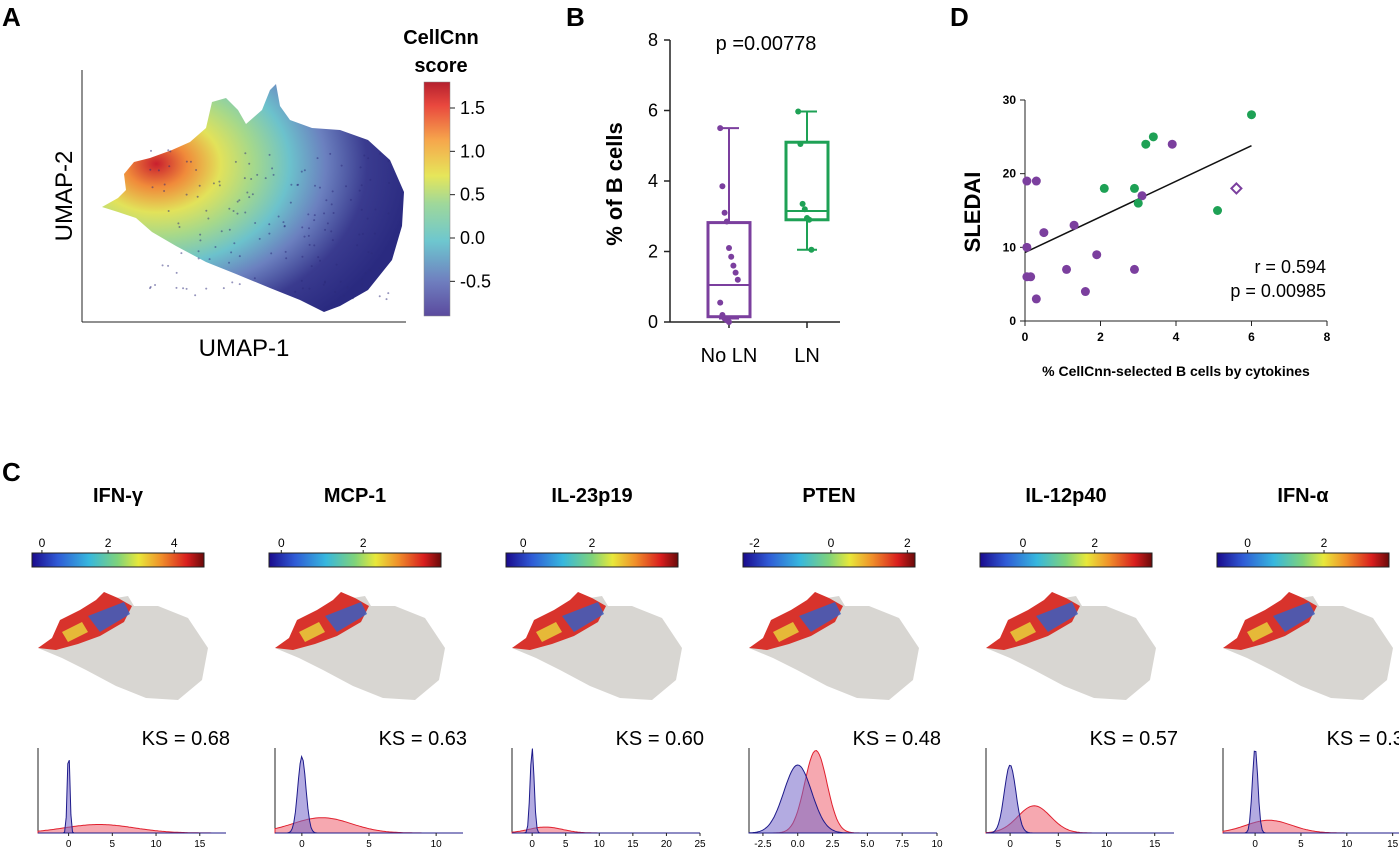 This screenshot has height=860, width=1399. I want to click on marker-density-x-tick-label: -2.5, so click(763, 844).